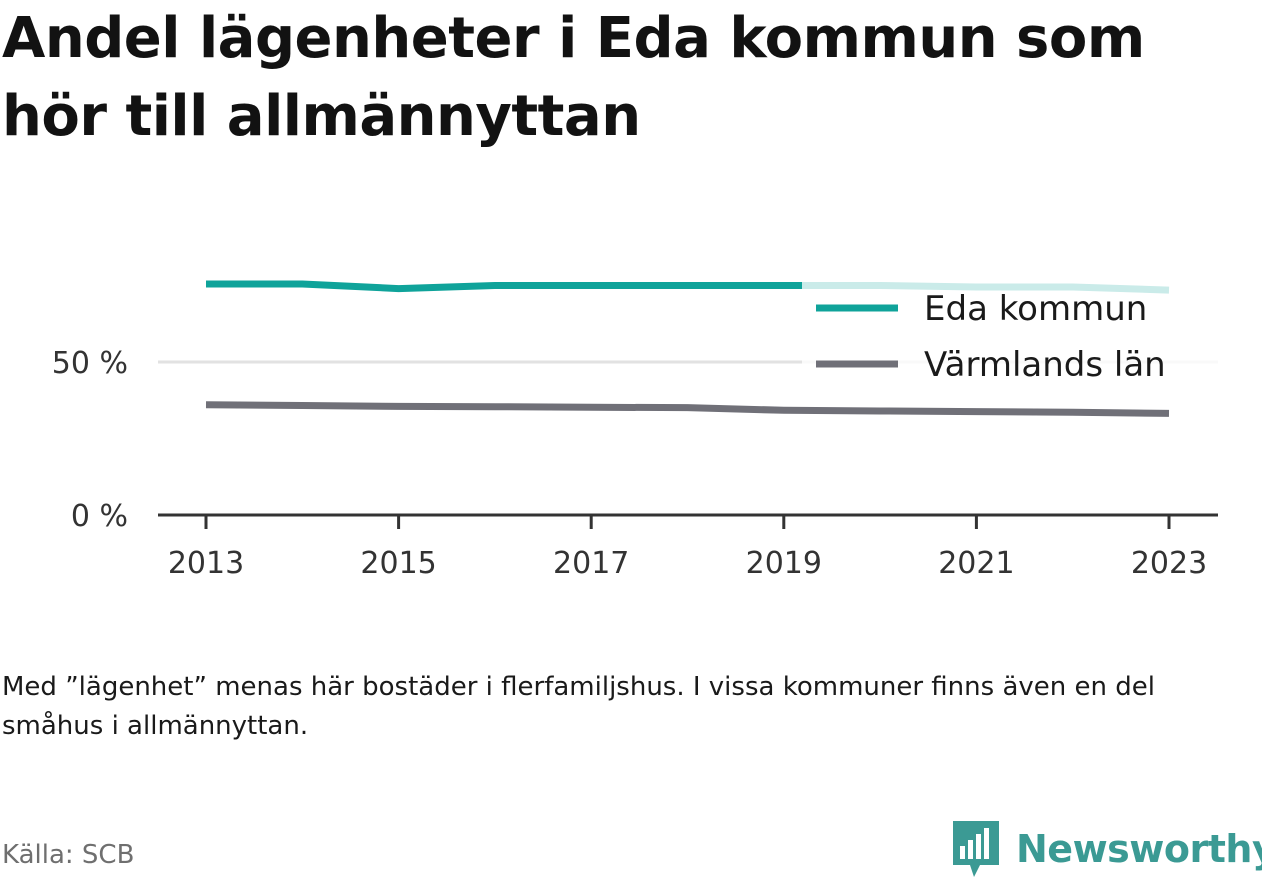 This screenshot has height=880, width=1262. I want to click on legend: Eda kommun Värmlands län, so click(1010, 335).